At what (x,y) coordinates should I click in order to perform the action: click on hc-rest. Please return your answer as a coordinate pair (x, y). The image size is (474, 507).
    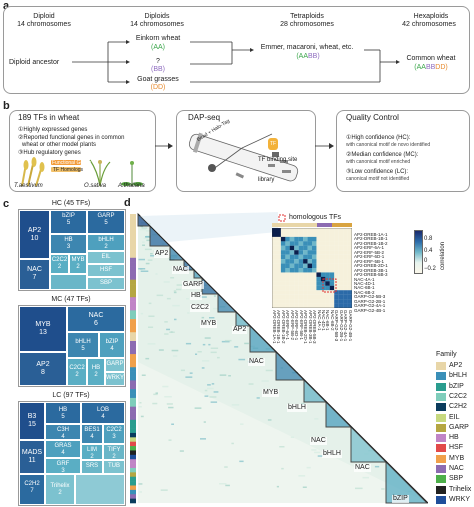
    Looking at the image, I should click on (68, 282).